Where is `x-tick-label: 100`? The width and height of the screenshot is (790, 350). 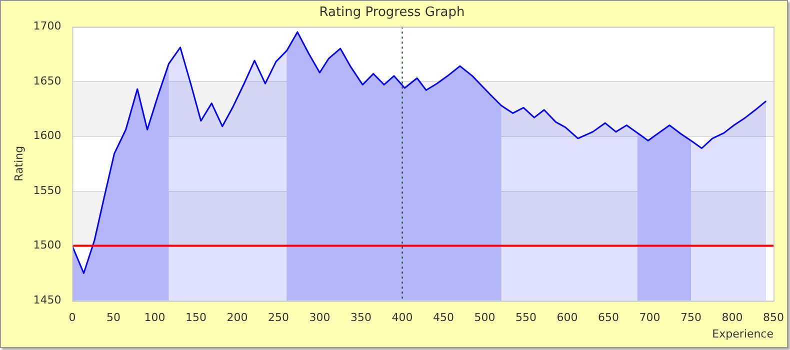
x-tick-label: 100 is located at coordinates (155, 317).